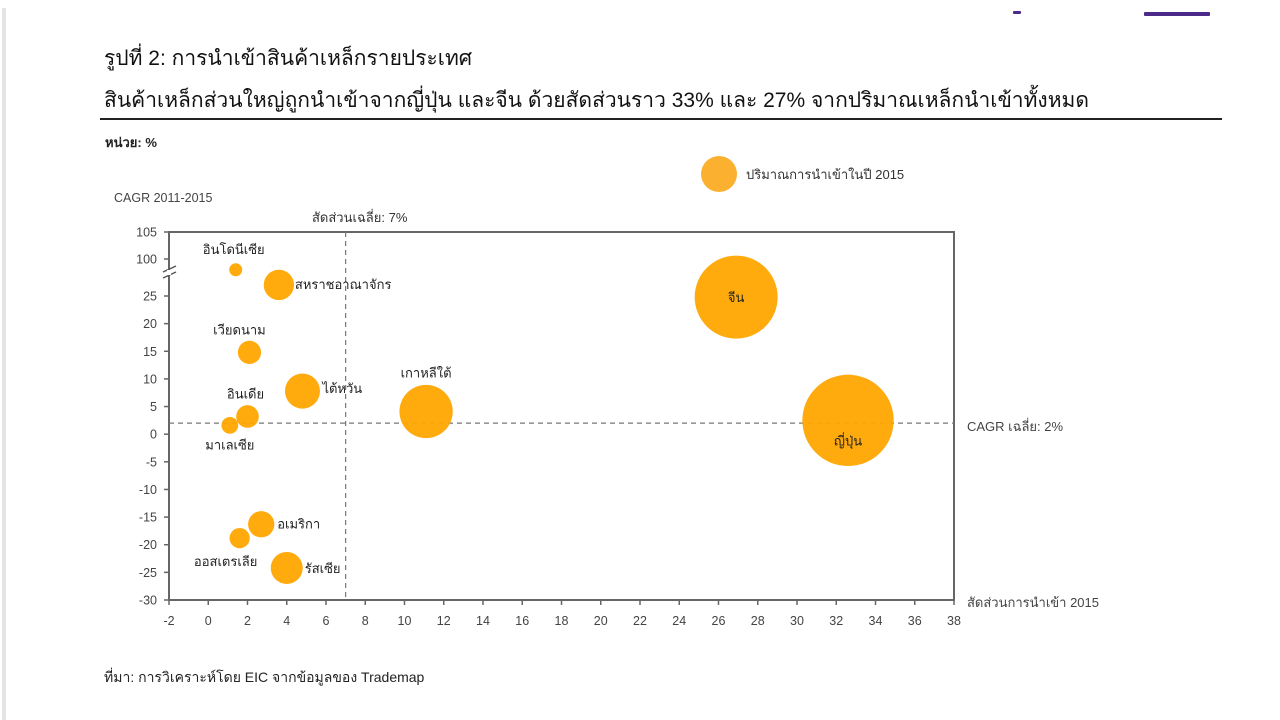 Image resolution: width=1280 pixels, height=720 pixels. I want to click on x-tick-label: 16, so click(522, 621).